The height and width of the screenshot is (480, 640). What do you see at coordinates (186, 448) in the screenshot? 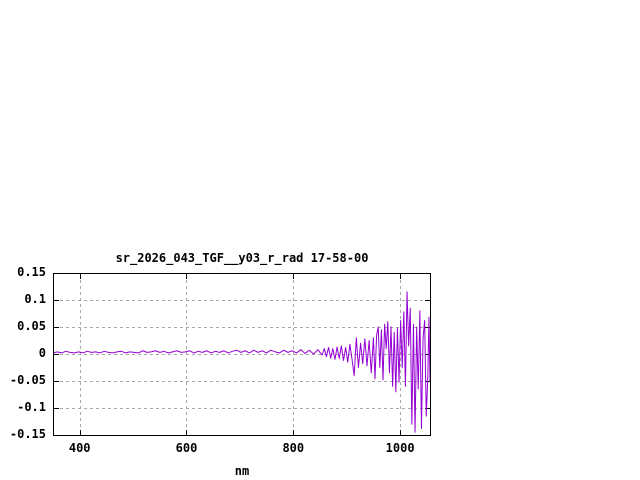
I see `x-tick-label: 600` at bounding box center [186, 448].